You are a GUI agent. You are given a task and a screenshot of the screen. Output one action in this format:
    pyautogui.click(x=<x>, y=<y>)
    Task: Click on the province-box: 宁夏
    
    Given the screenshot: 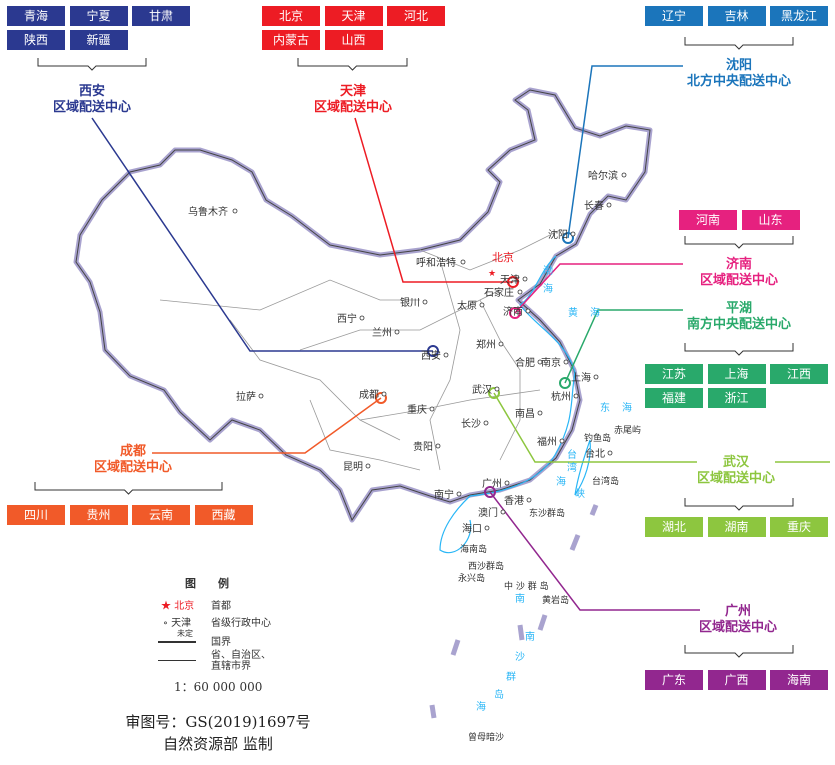 What is the action you would take?
    pyautogui.click(x=98, y=16)
    